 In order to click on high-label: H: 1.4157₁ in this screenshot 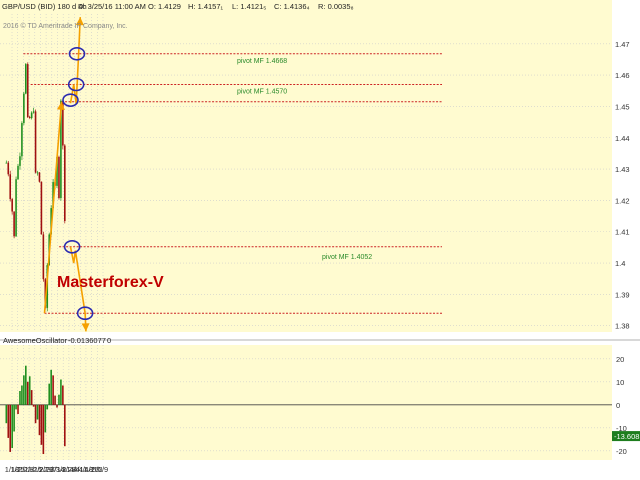, I will do `click(206, 6)`.